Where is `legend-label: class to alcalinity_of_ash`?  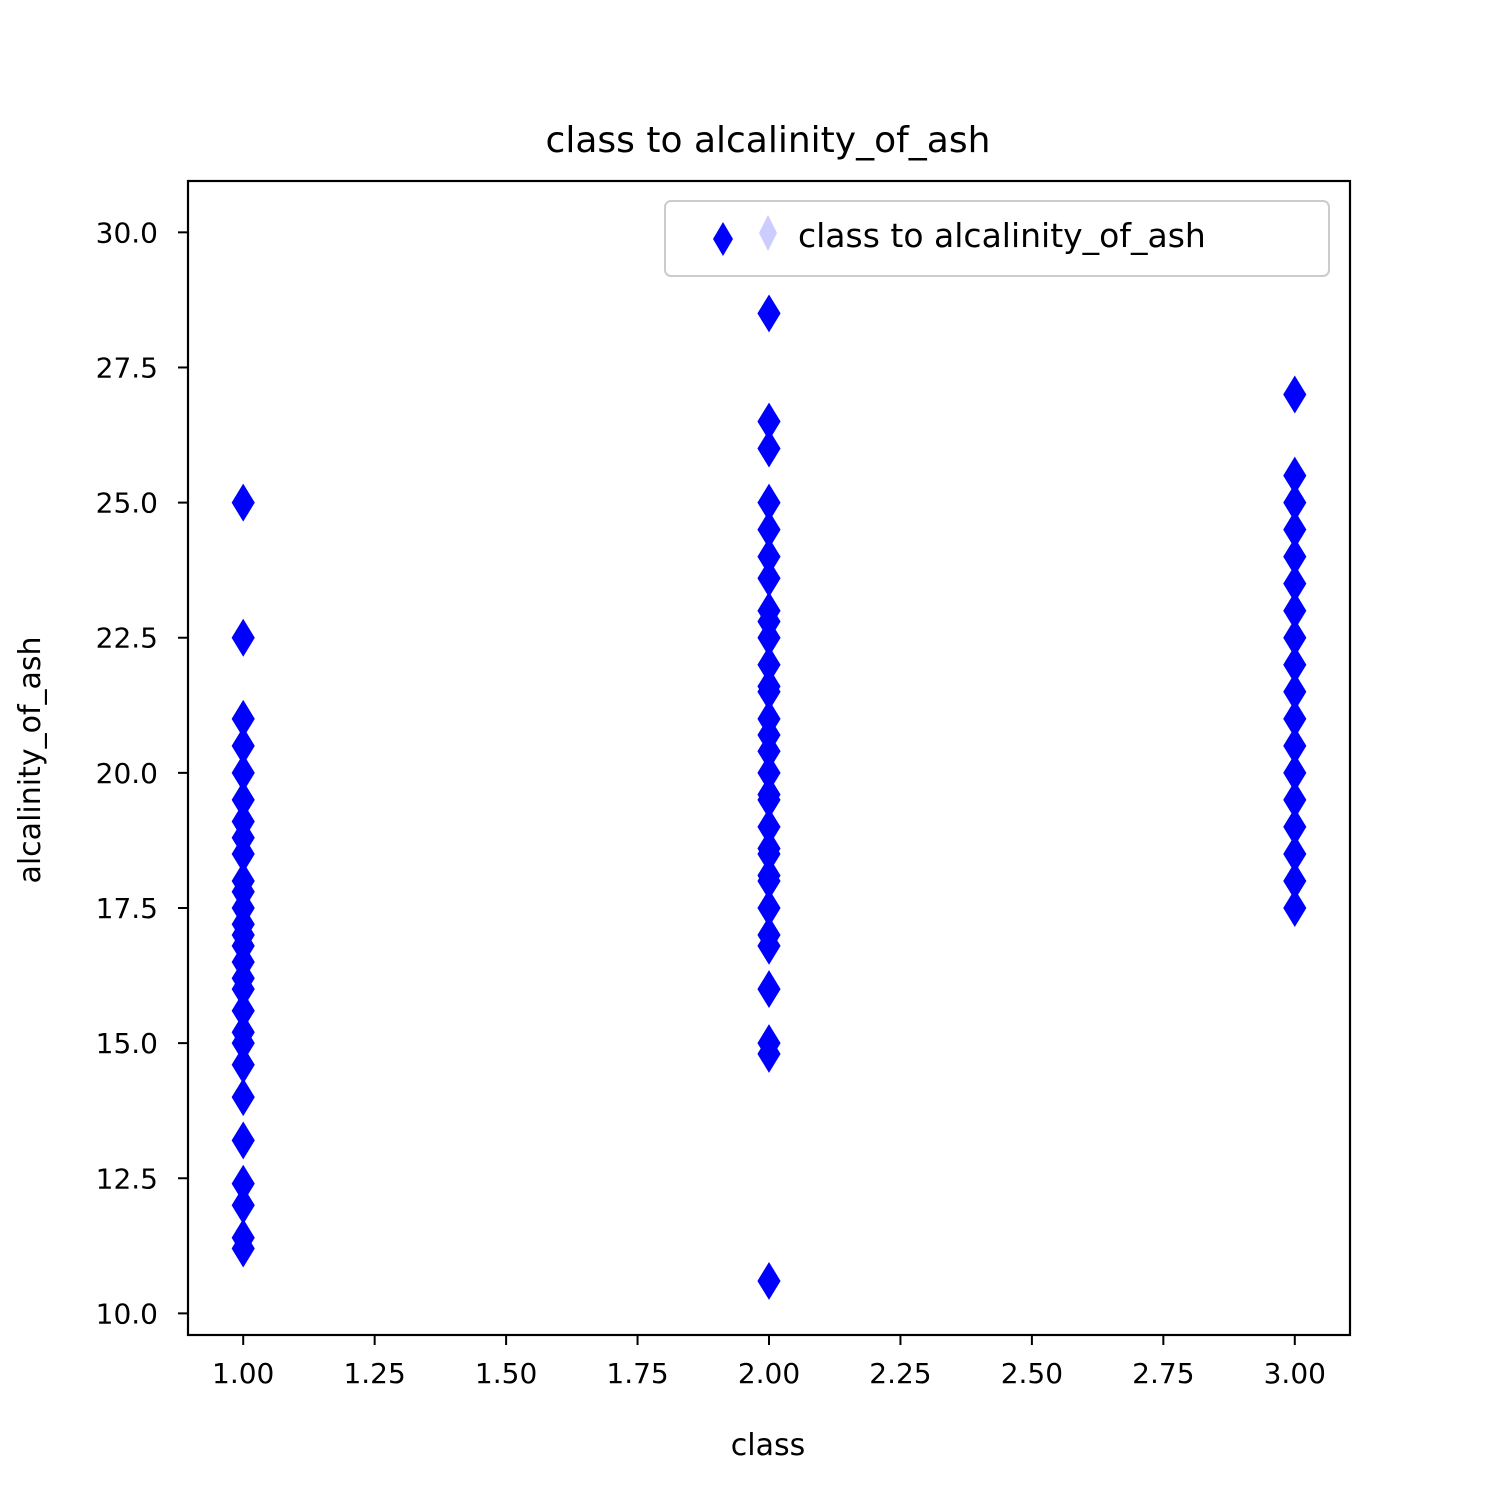 legend-label: class to alcalinity_of_ash is located at coordinates (1002, 235).